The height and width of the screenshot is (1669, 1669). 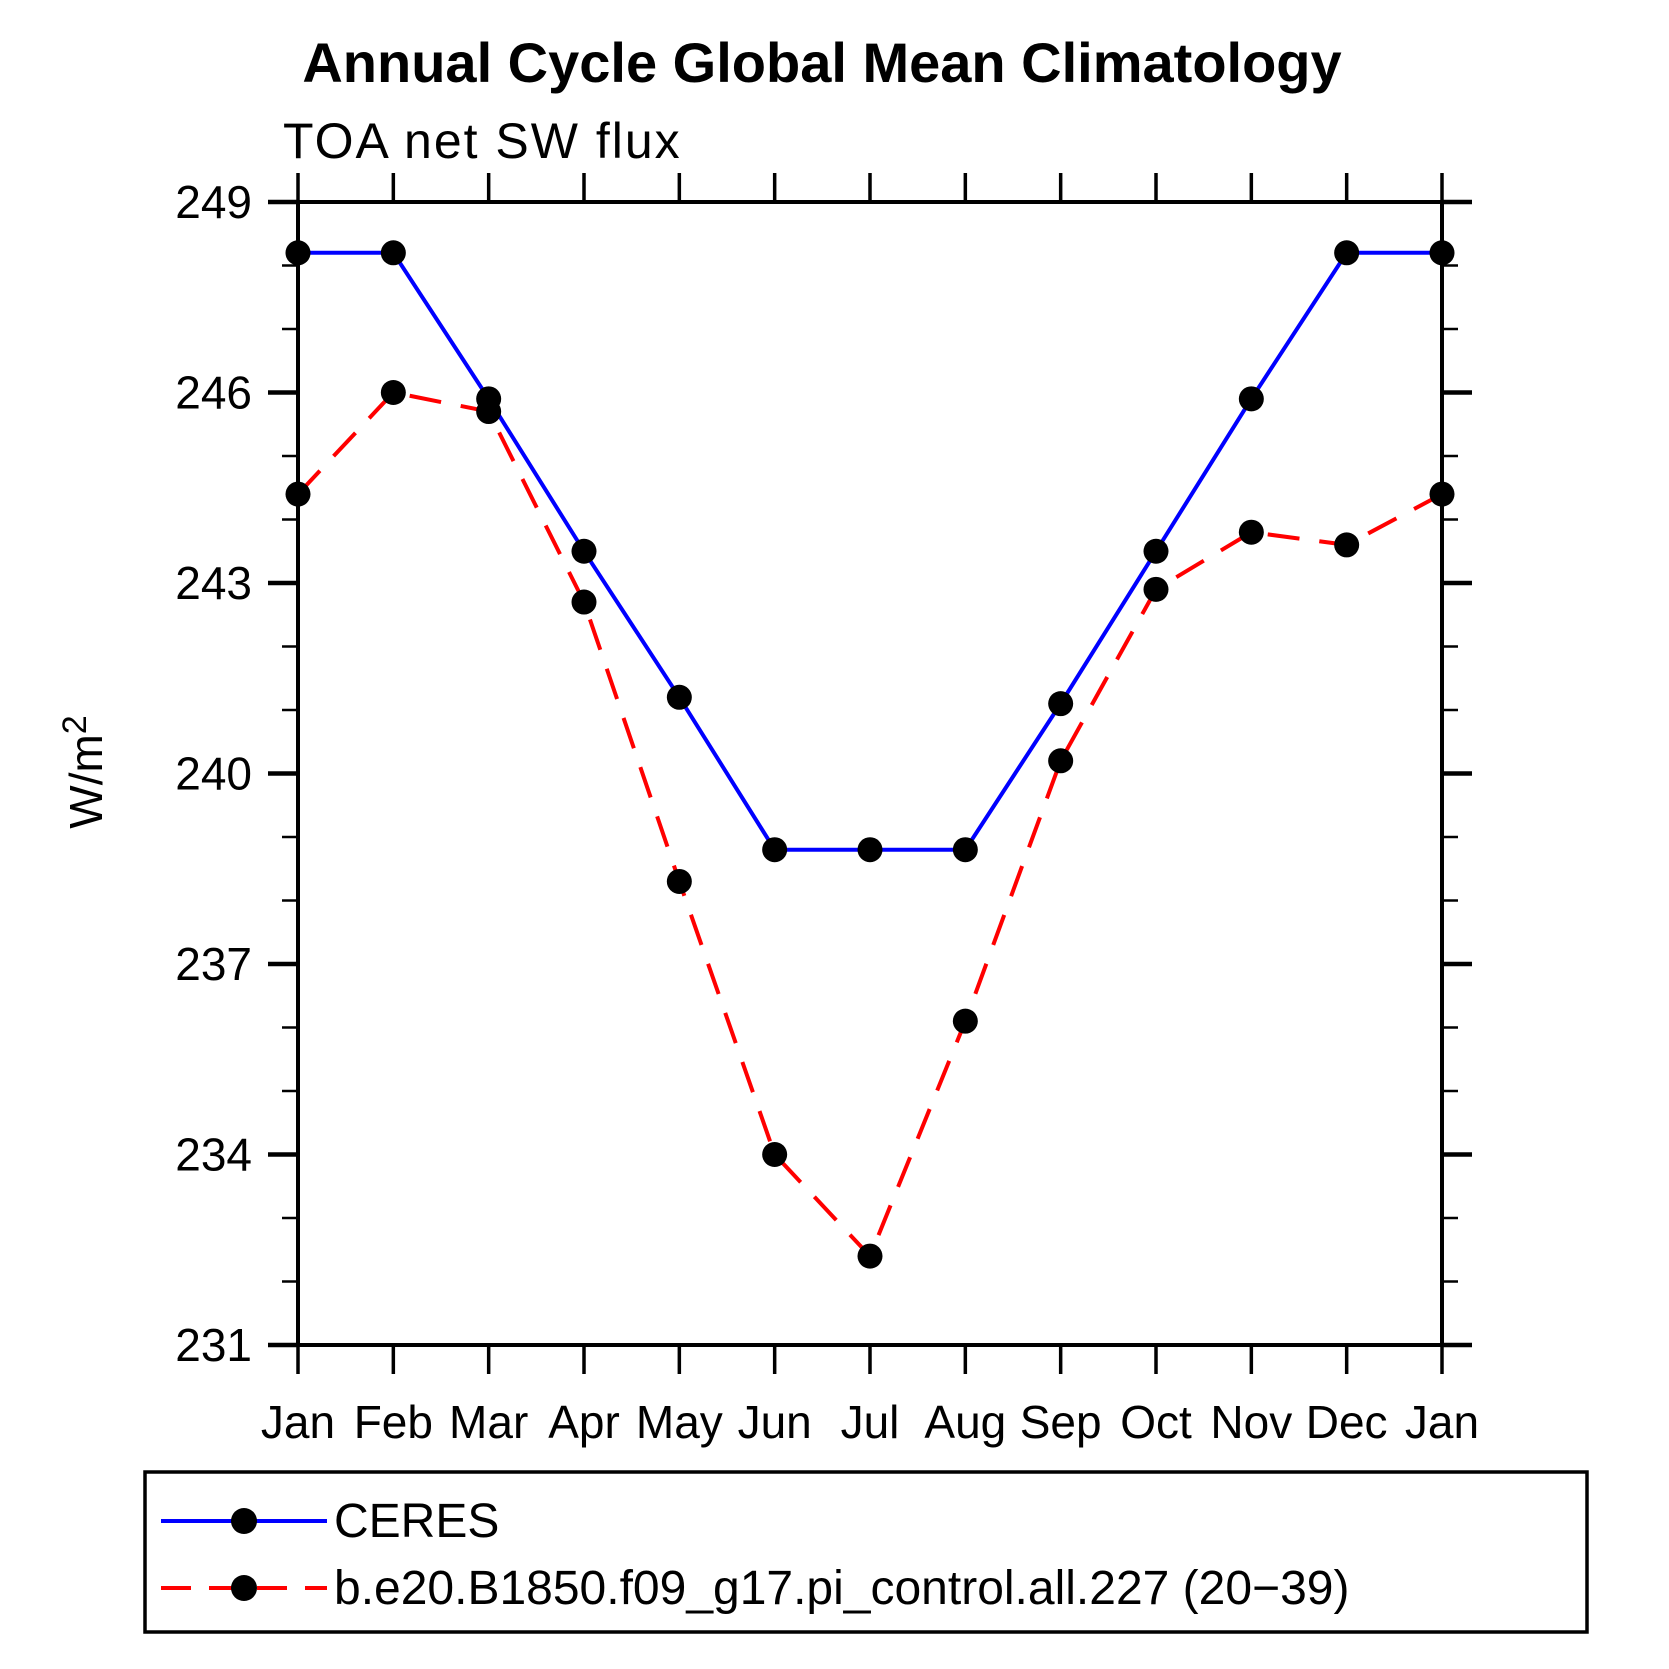 What do you see at coordinates (213, 1345) in the screenshot?
I see `y-tick-label: 231` at bounding box center [213, 1345].